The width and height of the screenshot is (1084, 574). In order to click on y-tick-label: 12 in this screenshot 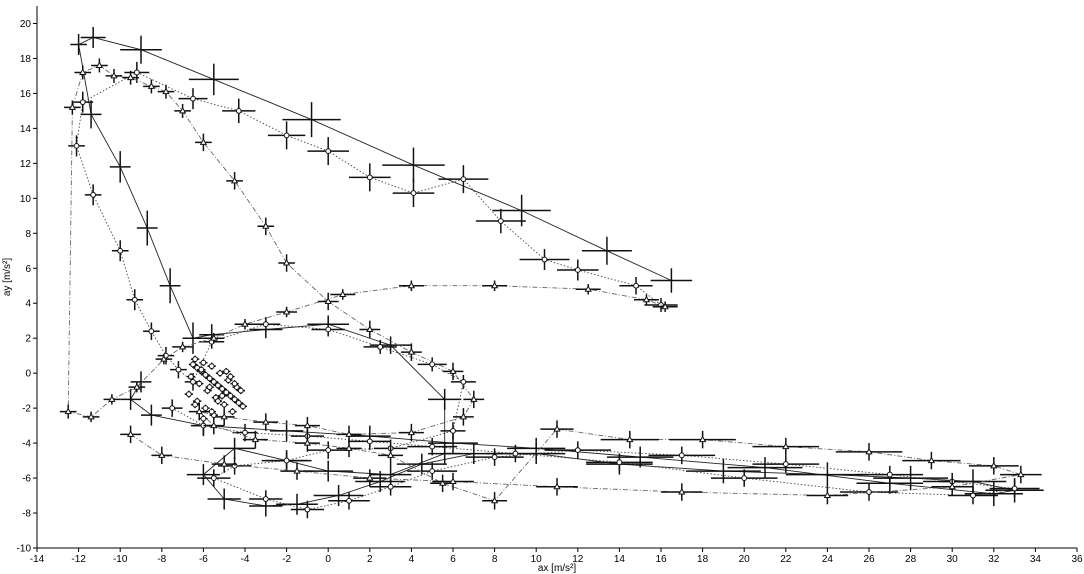, I will do `click(26, 164)`.